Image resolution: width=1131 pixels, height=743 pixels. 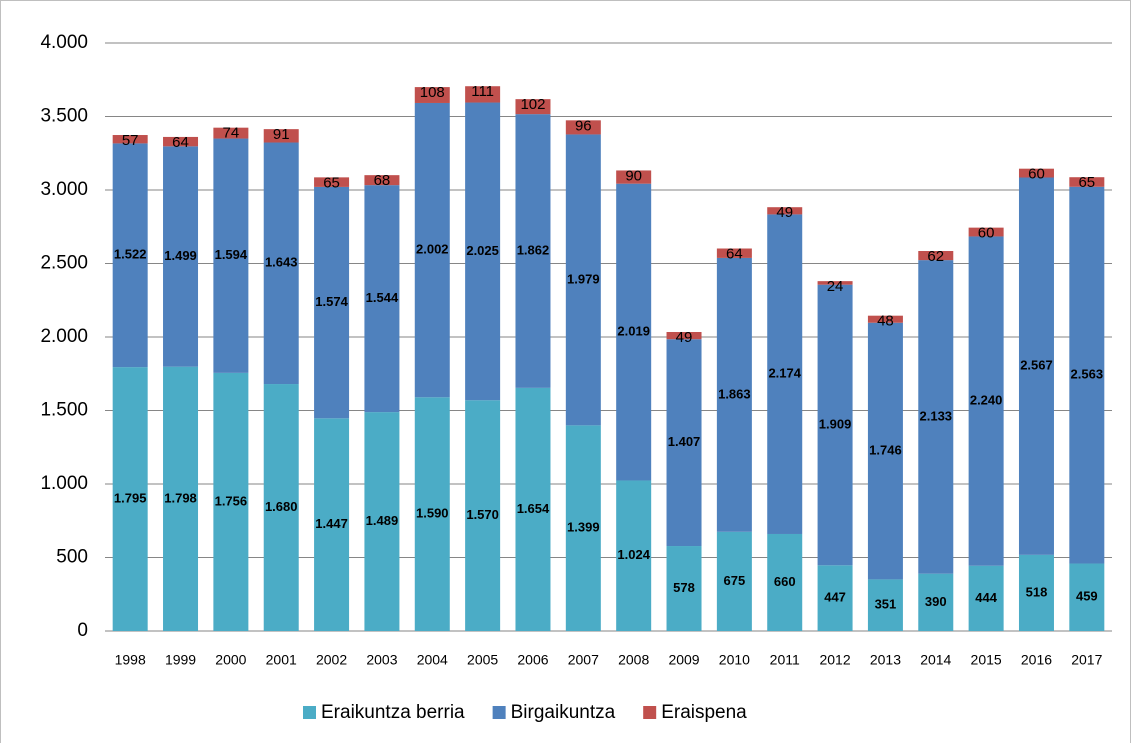 I want to click on legend-label: Eraispena, so click(x=704, y=712).